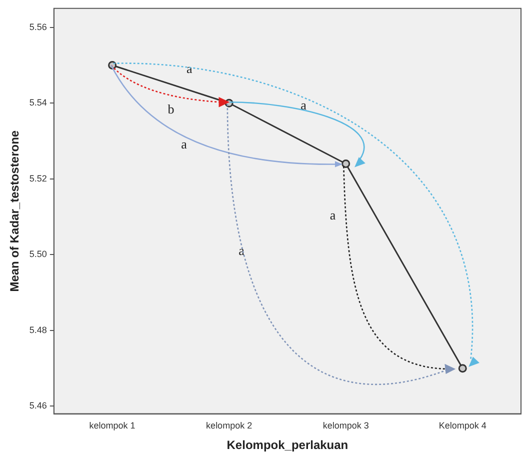 The width and height of the screenshot is (531, 461). Describe the element at coordinates (38, 254) in the screenshot. I see `y-tick-label: 5.50` at that location.